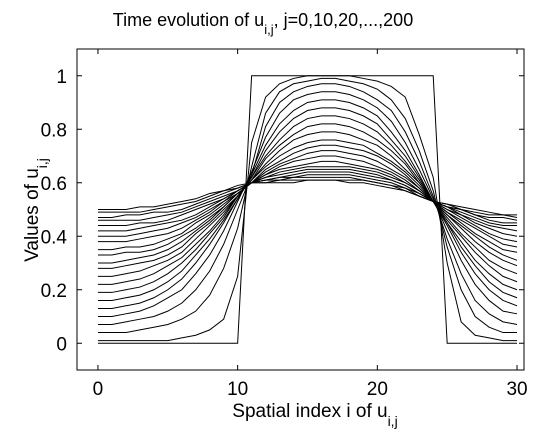 The image size is (539, 434). I want to click on y-tick-label: 0.6, so click(54, 184).